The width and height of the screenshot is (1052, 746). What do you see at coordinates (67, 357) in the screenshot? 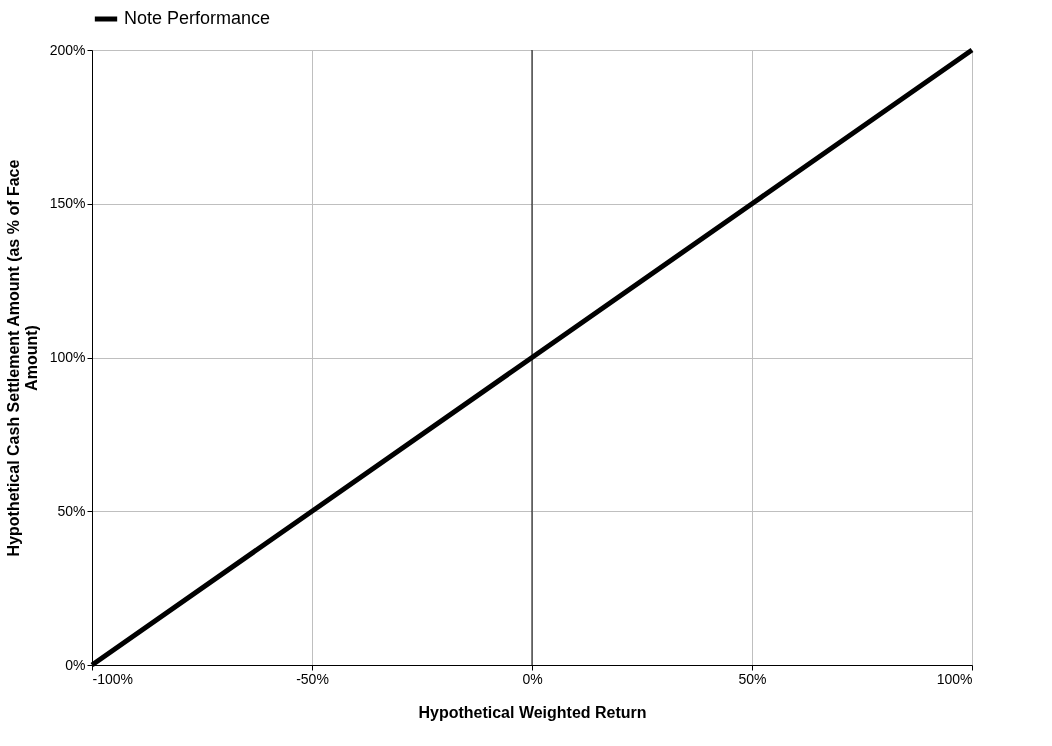
I see `y-tick-label: 100%` at bounding box center [67, 357].